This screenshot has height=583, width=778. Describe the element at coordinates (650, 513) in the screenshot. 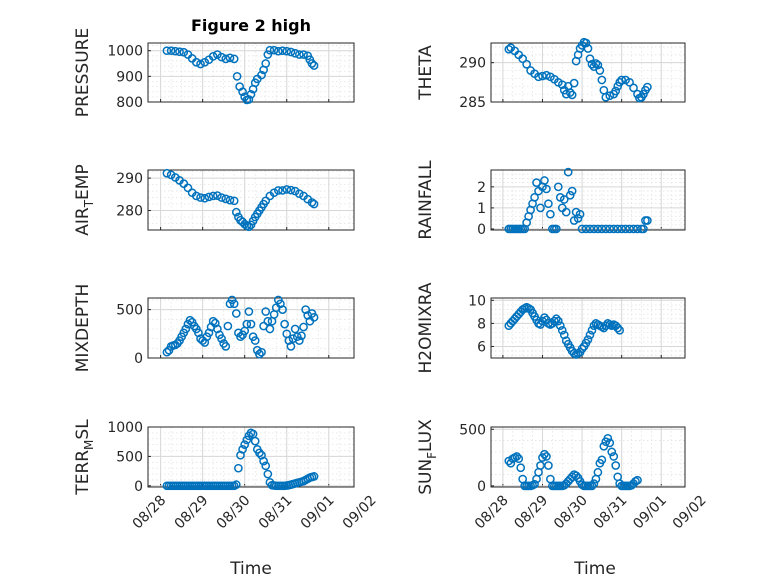

I see `x-tick-label: 09/01` at that location.